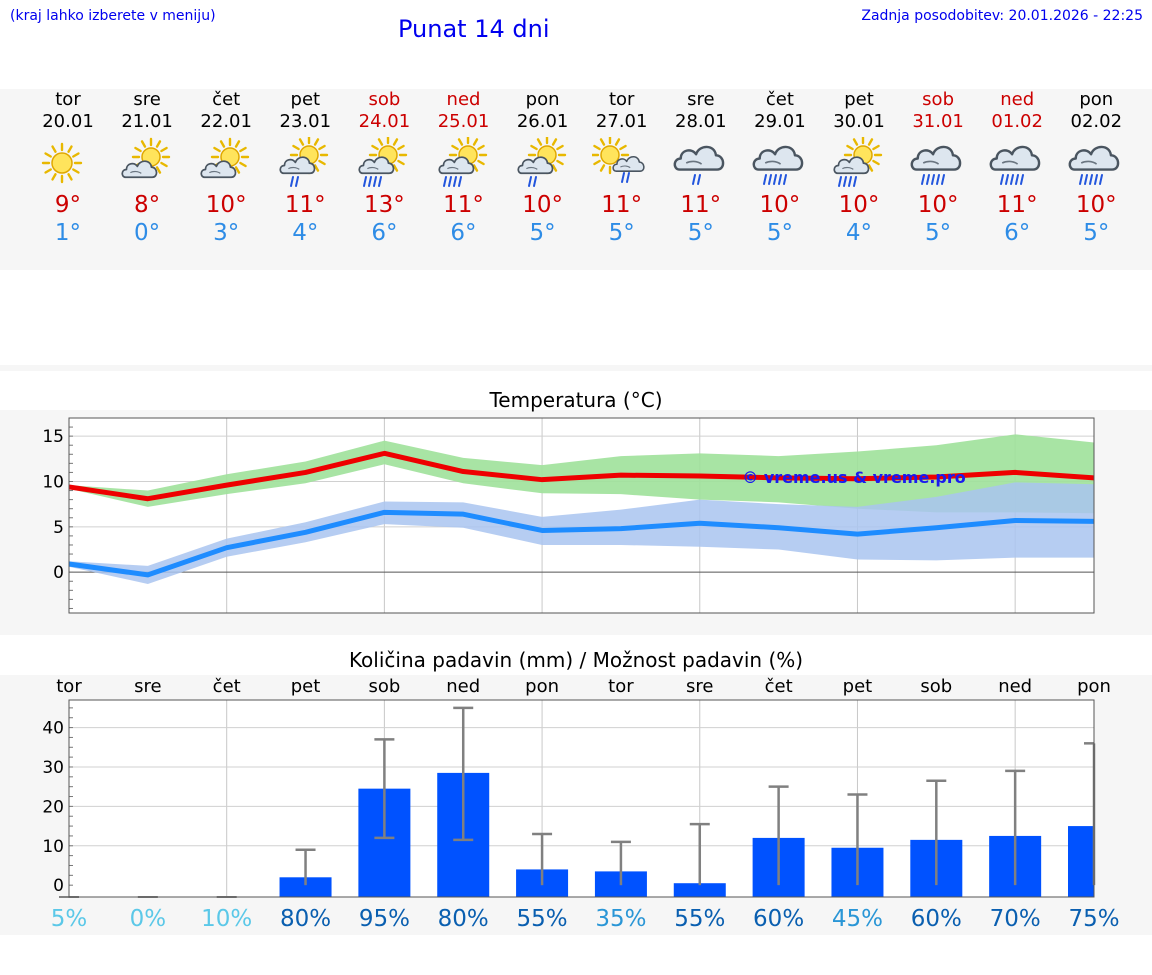 This screenshot has width=1152, height=975. I want to click on precip-probability: 60%, so click(778, 919).